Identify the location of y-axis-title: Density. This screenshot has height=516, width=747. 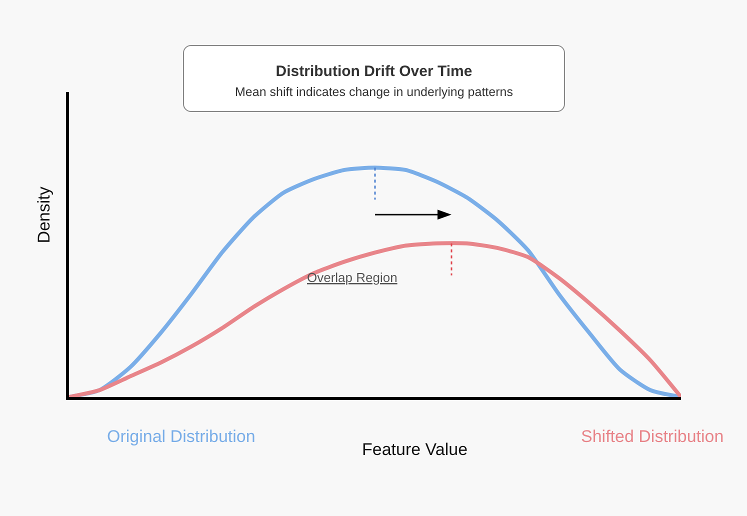
(44, 215).